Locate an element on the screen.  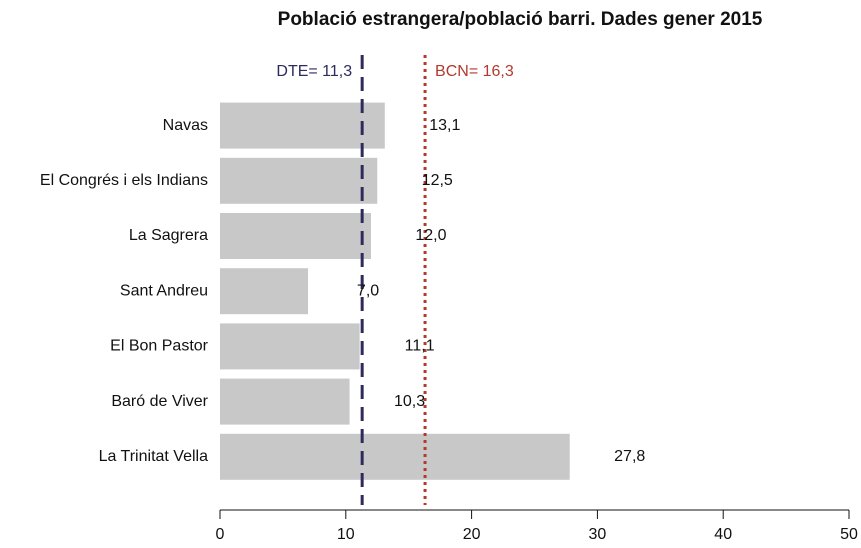
y-tick-label: Sant Andreu is located at coordinates (164, 290).